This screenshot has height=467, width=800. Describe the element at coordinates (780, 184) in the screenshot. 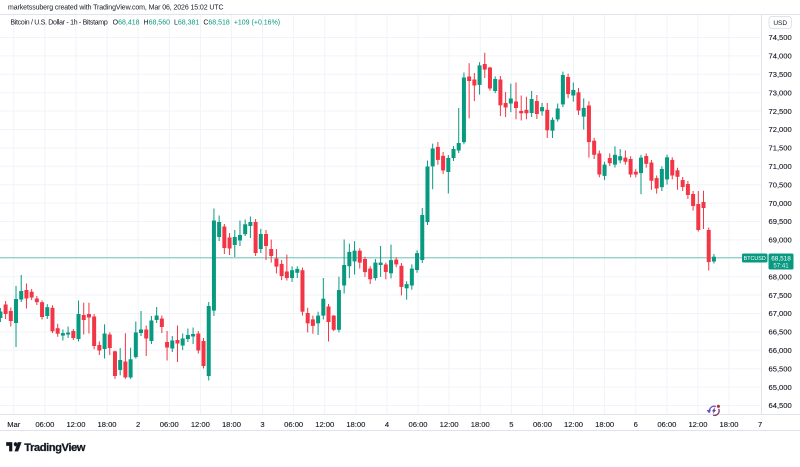

I see `svg-text: 70,500` at that location.